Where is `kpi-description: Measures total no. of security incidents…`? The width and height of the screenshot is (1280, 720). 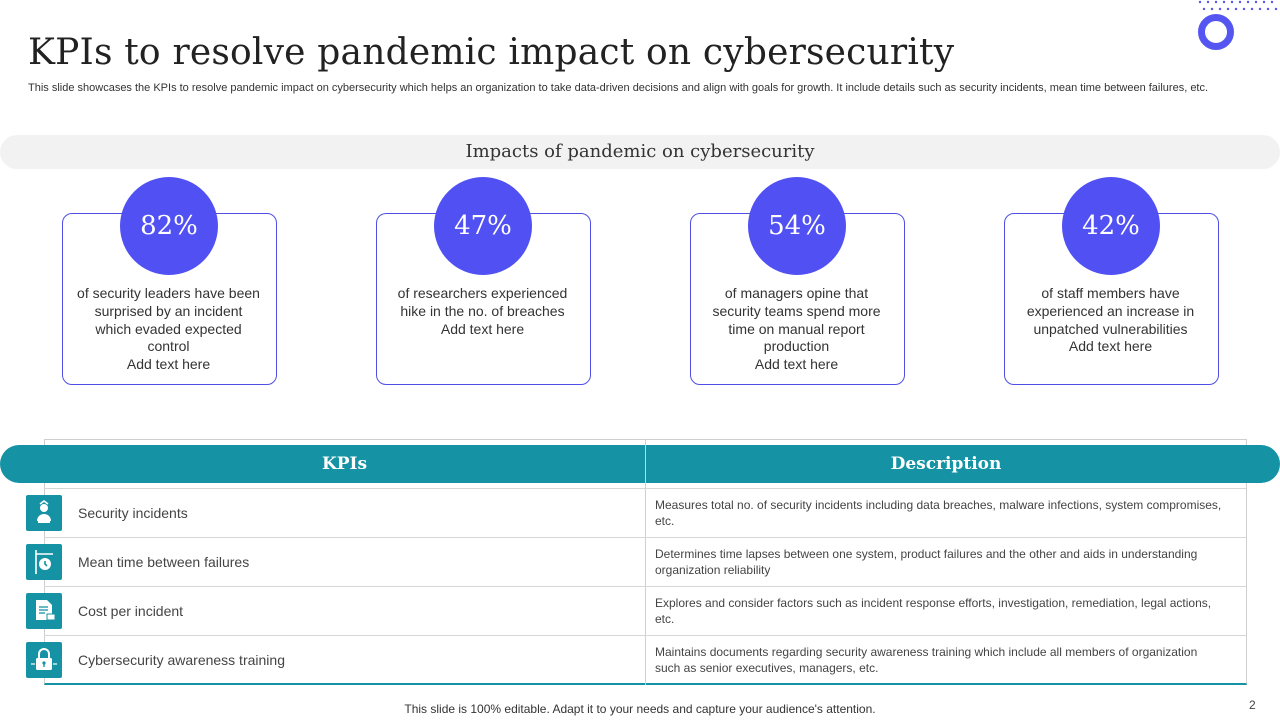
kpi-description: Measures total no. of security incidents… is located at coordinates (938, 513).